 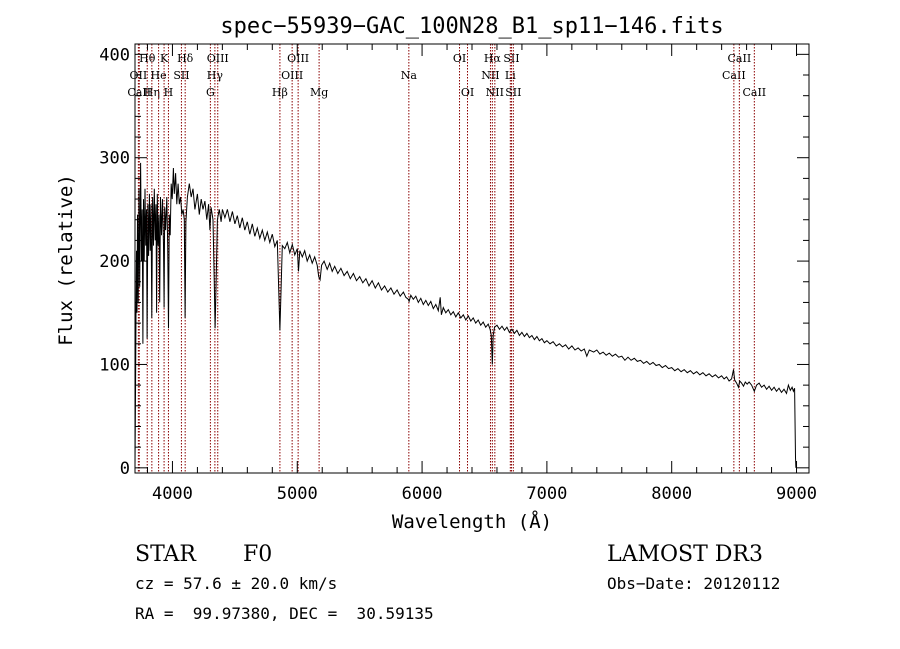 What do you see at coordinates (114, 365) in the screenshot?
I see `y-tick-label-1: 100` at bounding box center [114, 365].